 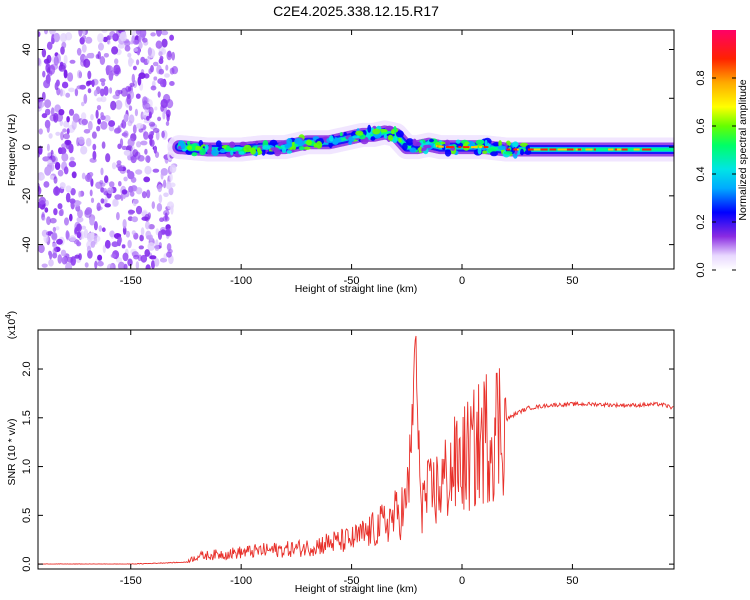 I want to click on y-tick-label: 0.0, so click(x=27, y=563).